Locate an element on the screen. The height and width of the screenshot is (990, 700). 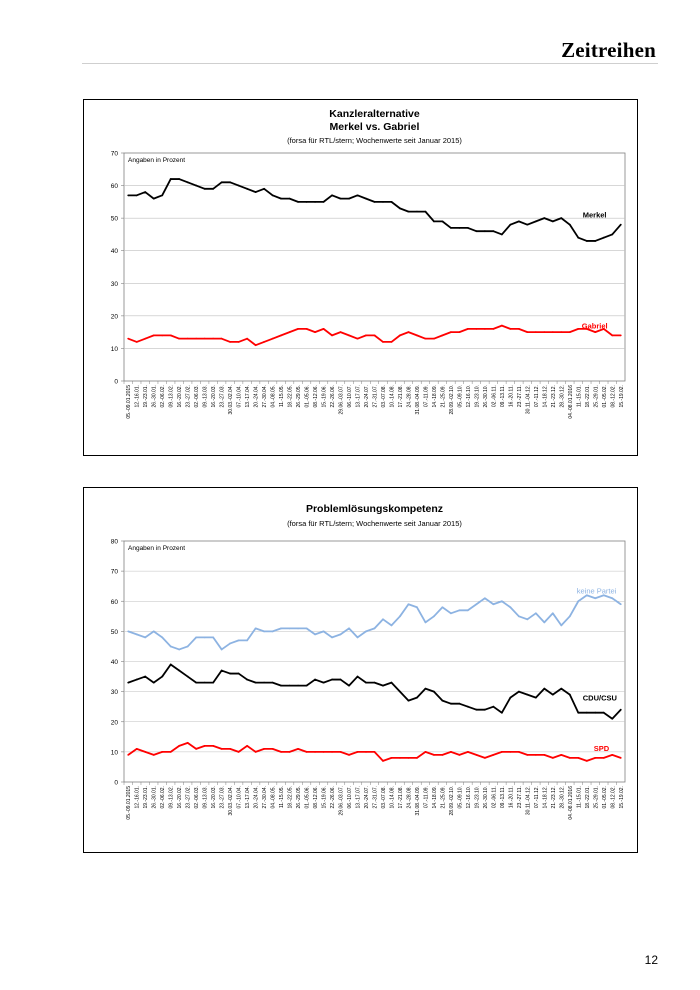
x-tick-label: 27.-31.07. is located at coordinates (376, 396).